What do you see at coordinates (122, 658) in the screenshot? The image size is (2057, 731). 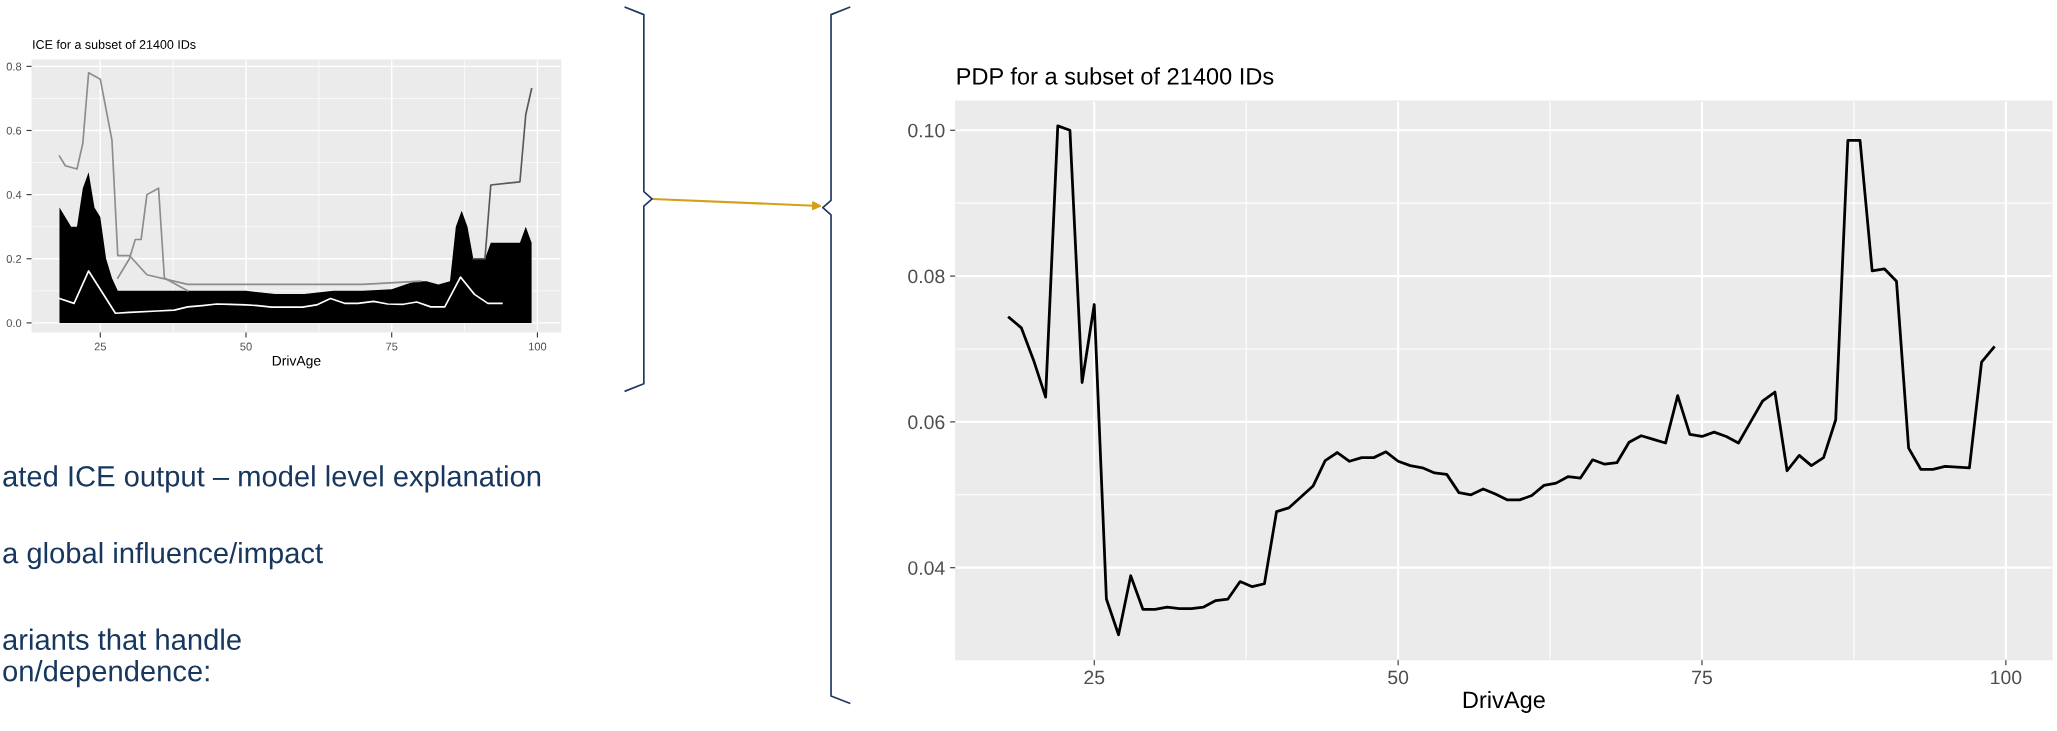 I see `text: ariants that handle on/dependence:` at bounding box center [122, 658].